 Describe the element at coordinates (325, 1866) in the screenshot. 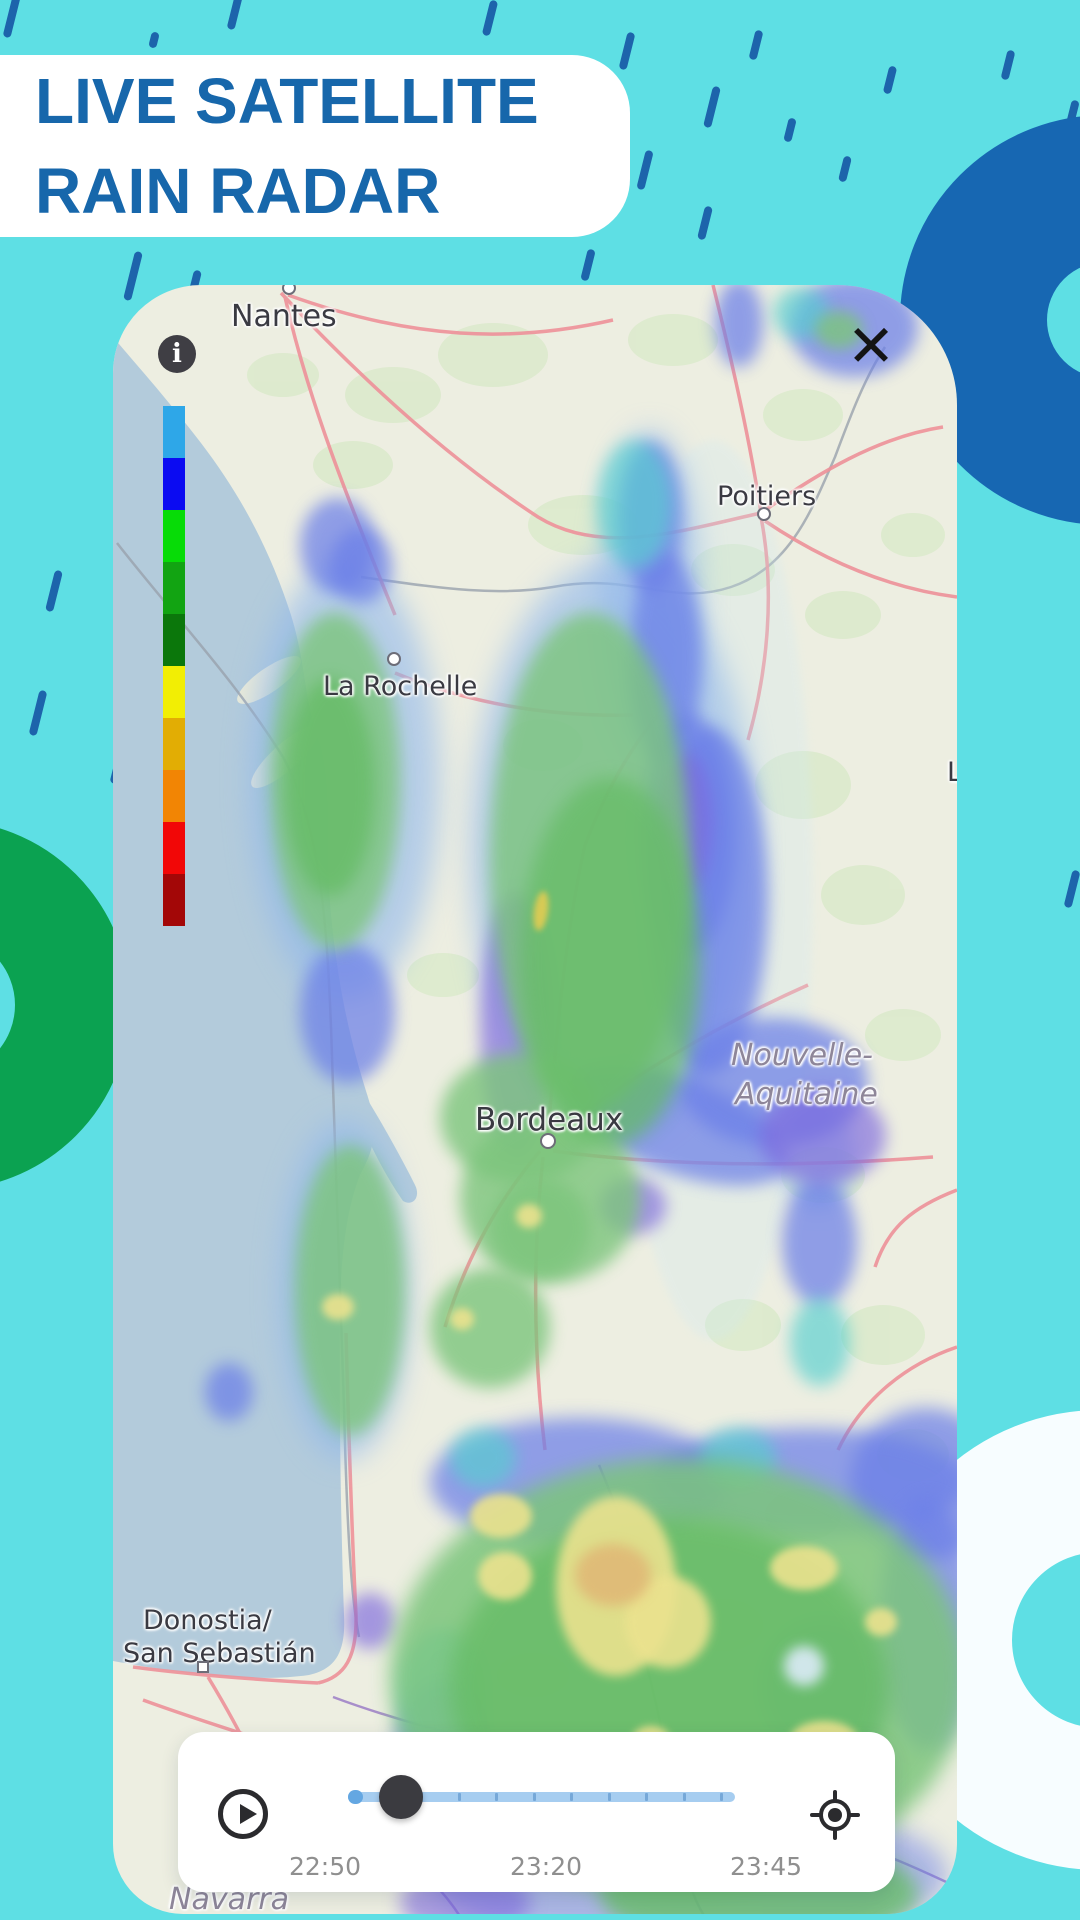

I see `time-label-start: 22:50` at that location.